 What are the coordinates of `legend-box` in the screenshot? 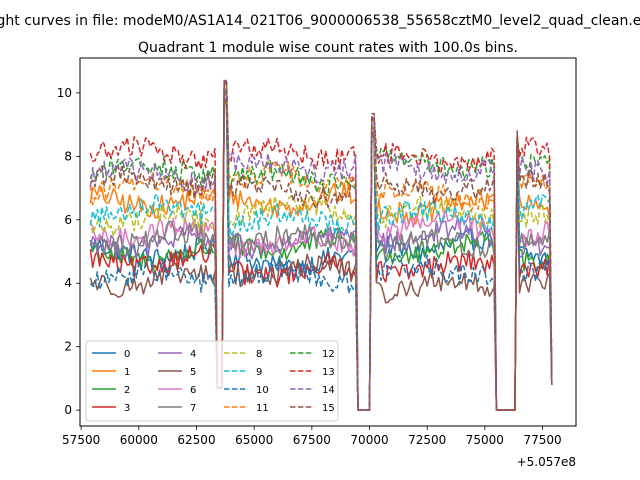 It's located at (212, 381).